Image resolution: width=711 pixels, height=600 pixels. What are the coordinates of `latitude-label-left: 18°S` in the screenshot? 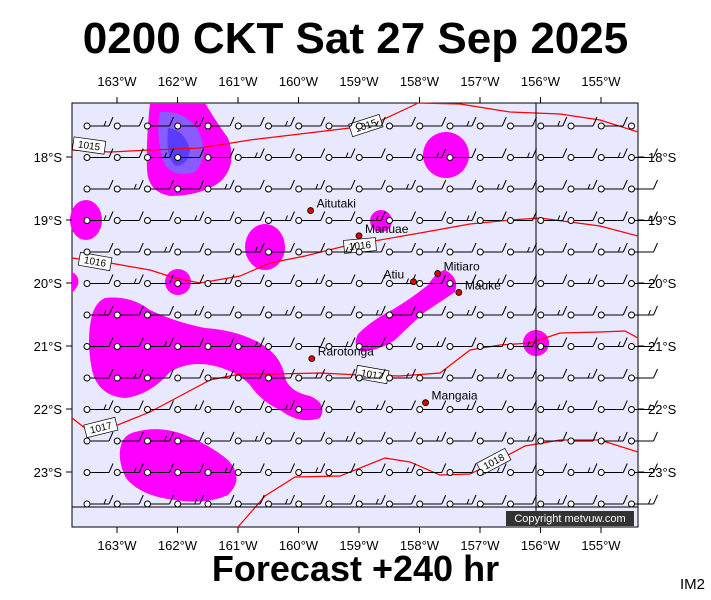 It's located at (48, 157).